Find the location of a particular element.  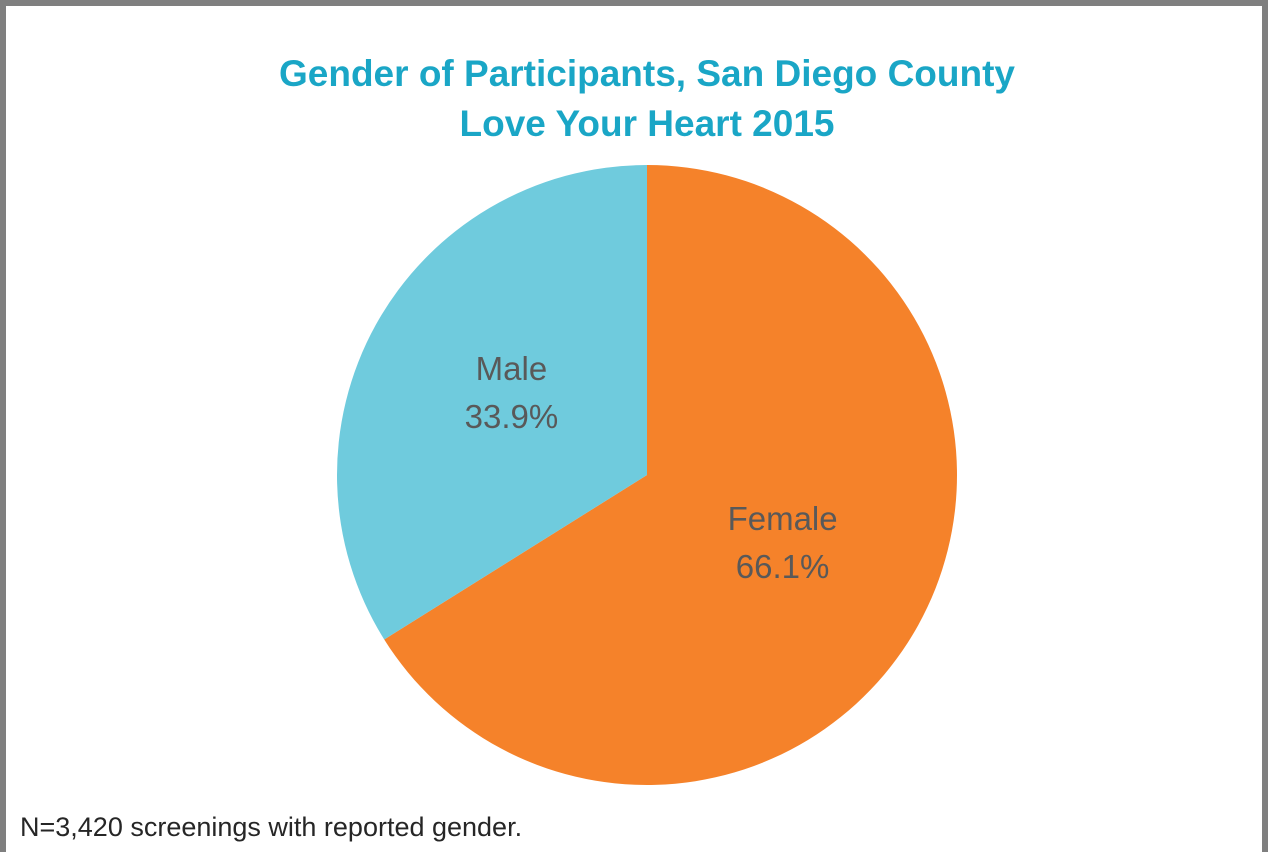

chart-title: Love Your Heart 2015 is located at coordinates (647, 123).